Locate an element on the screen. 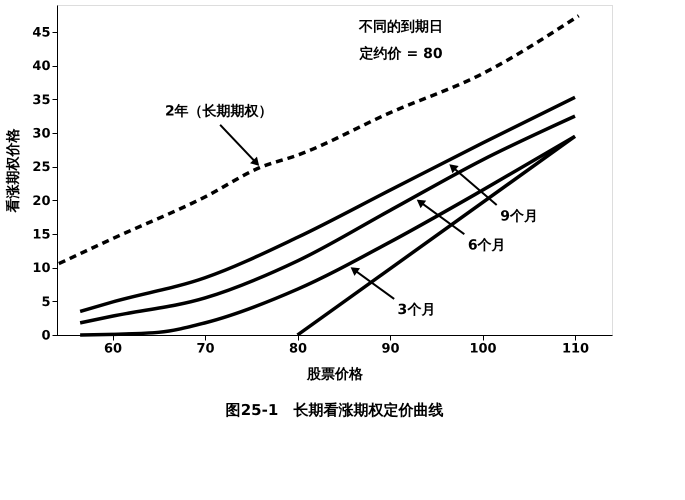  annotation: 3个月 is located at coordinates (417, 310).